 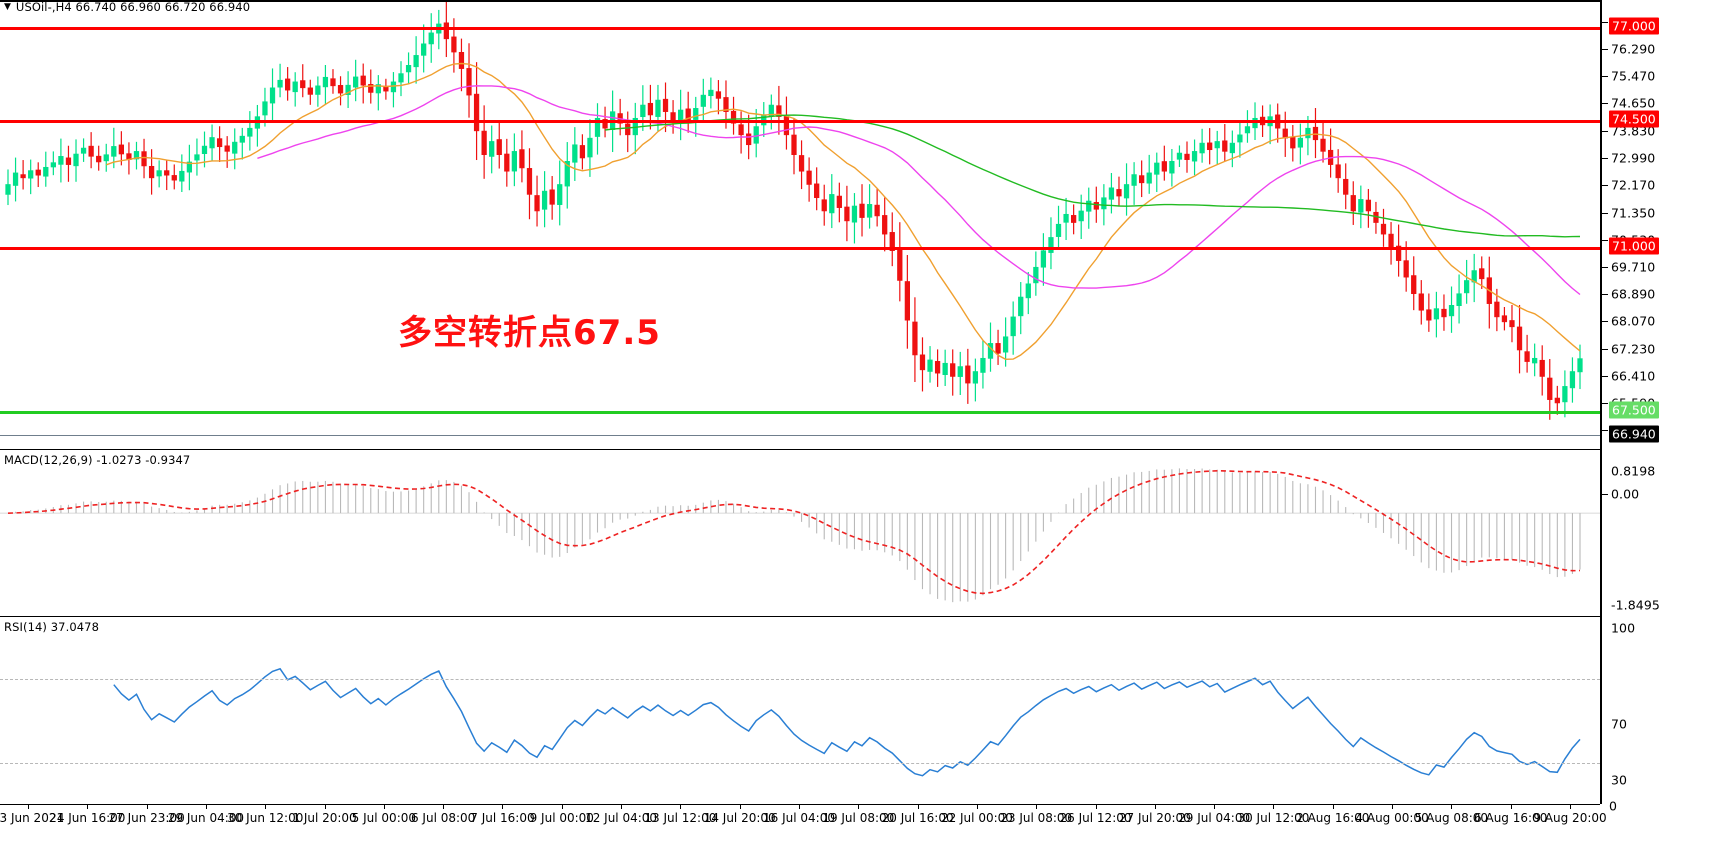 What do you see at coordinates (1633, 376) in the screenshot?
I see `price-axis-label: 66.410` at bounding box center [1633, 376].